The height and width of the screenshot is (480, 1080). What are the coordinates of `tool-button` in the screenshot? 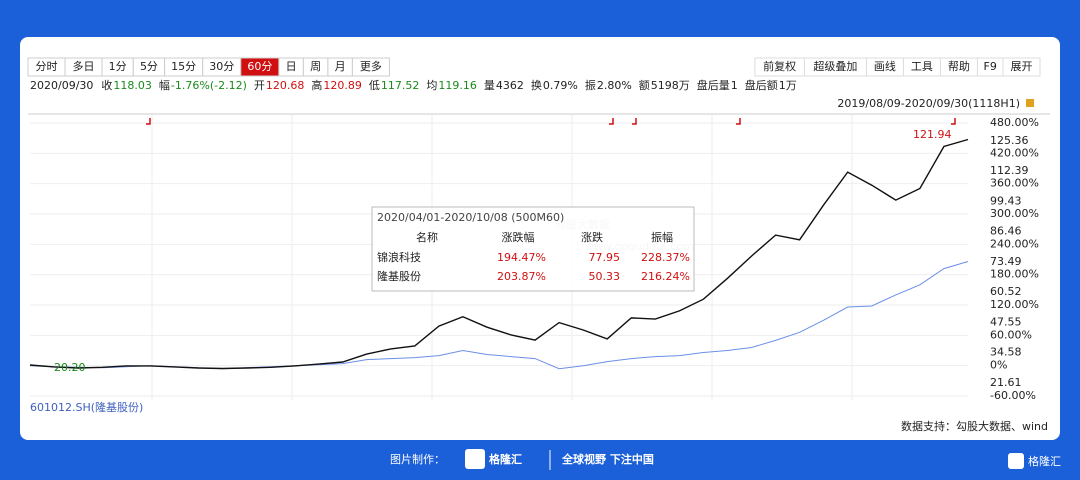 It's located at (779, 67).